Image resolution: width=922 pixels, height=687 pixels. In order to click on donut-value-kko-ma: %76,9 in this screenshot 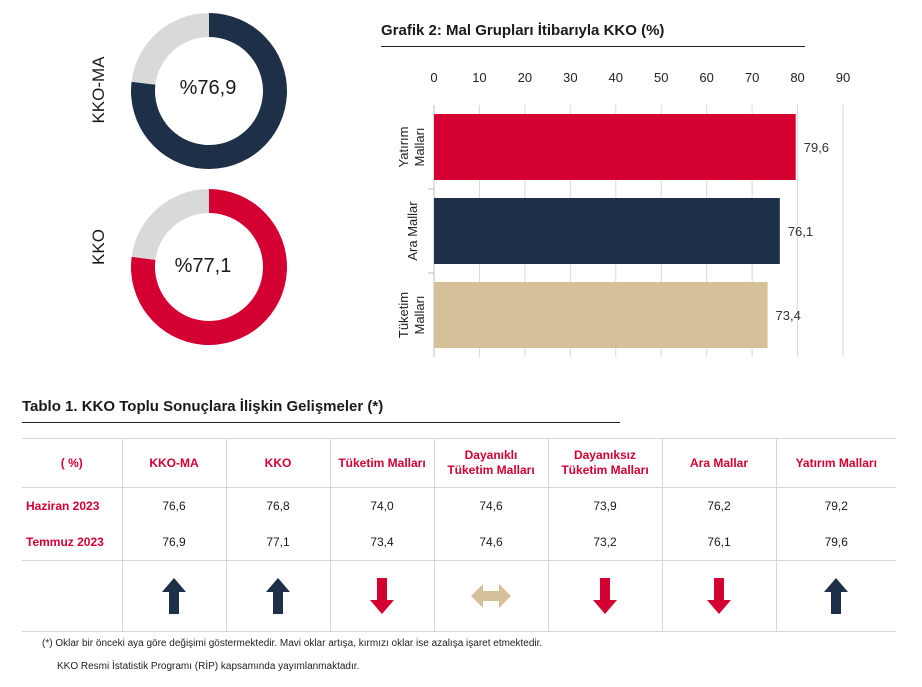, I will do `click(208, 88)`.